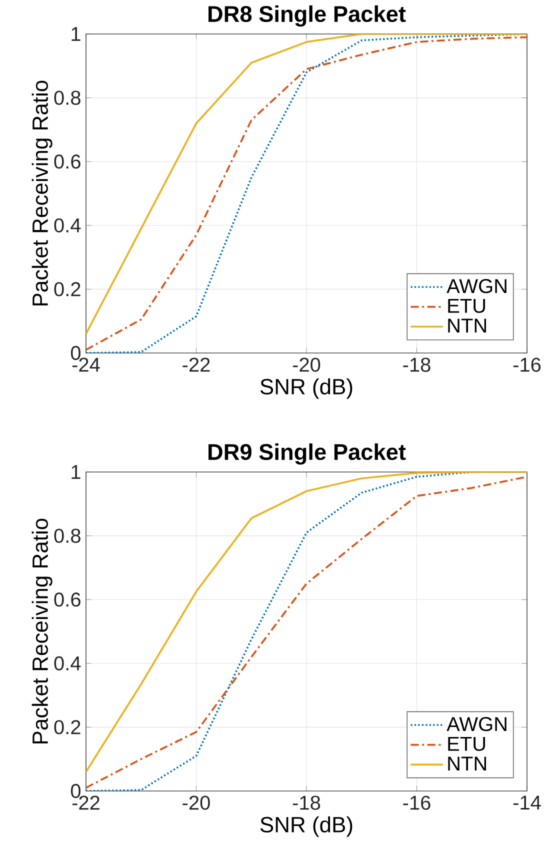 This screenshot has height=867, width=545. What do you see at coordinates (527, 803) in the screenshot?
I see `x-tick-label: -14` at bounding box center [527, 803].